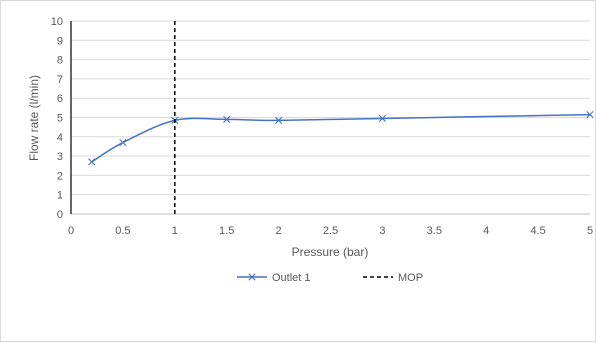  Describe the element at coordinates (382, 231) in the screenshot. I see `x-tick-label: 3` at that location.